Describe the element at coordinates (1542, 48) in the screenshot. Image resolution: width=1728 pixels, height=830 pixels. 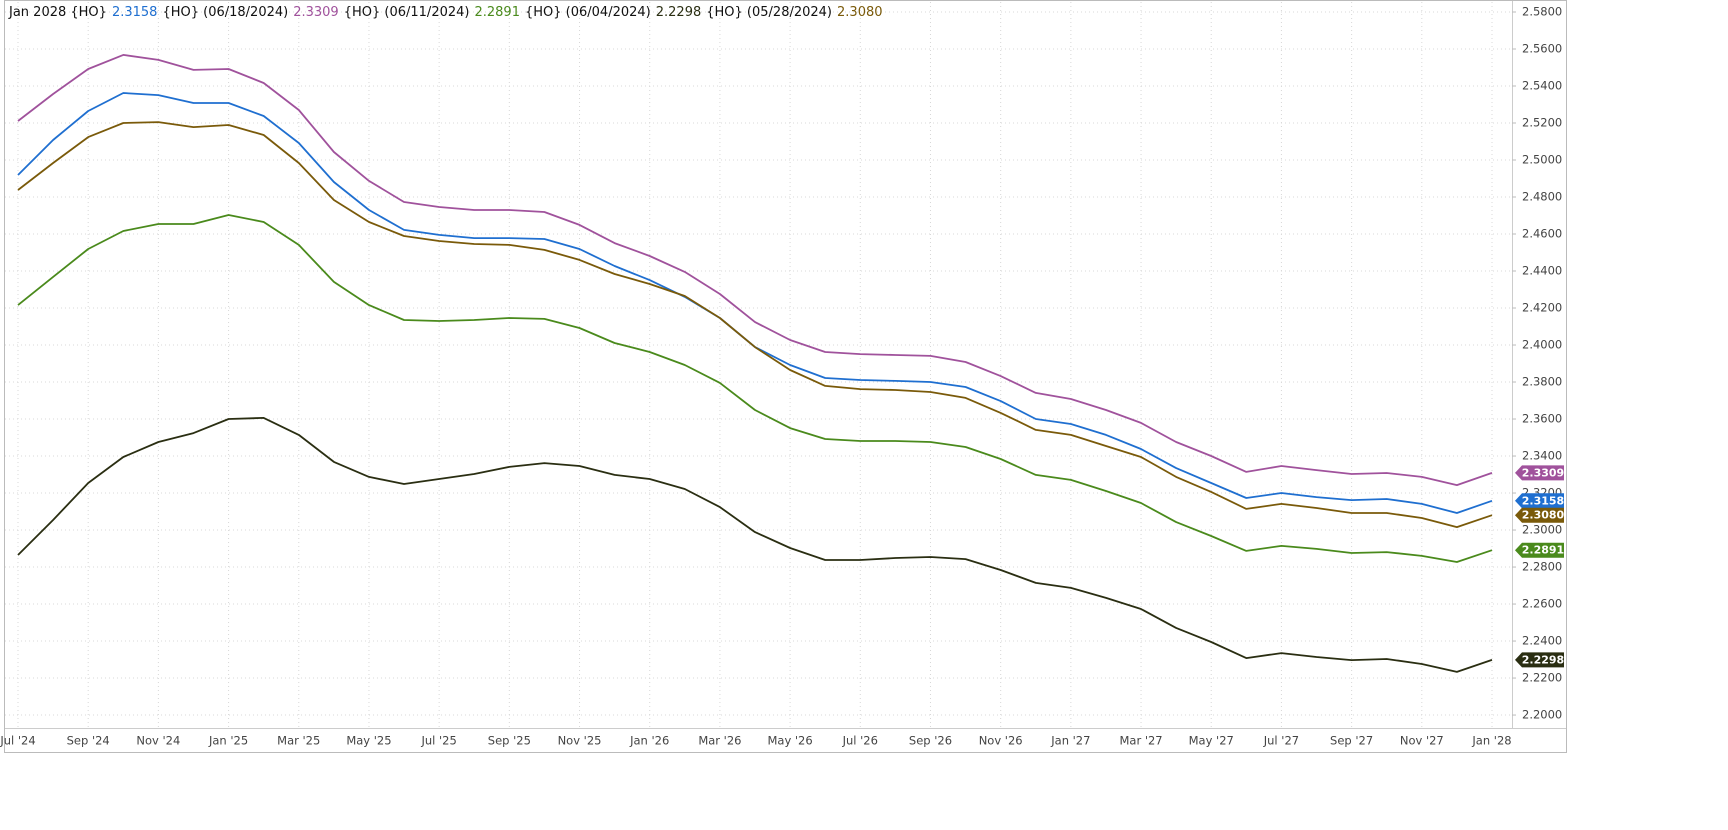
I see `y-tick-label: 2.5600` at that location.